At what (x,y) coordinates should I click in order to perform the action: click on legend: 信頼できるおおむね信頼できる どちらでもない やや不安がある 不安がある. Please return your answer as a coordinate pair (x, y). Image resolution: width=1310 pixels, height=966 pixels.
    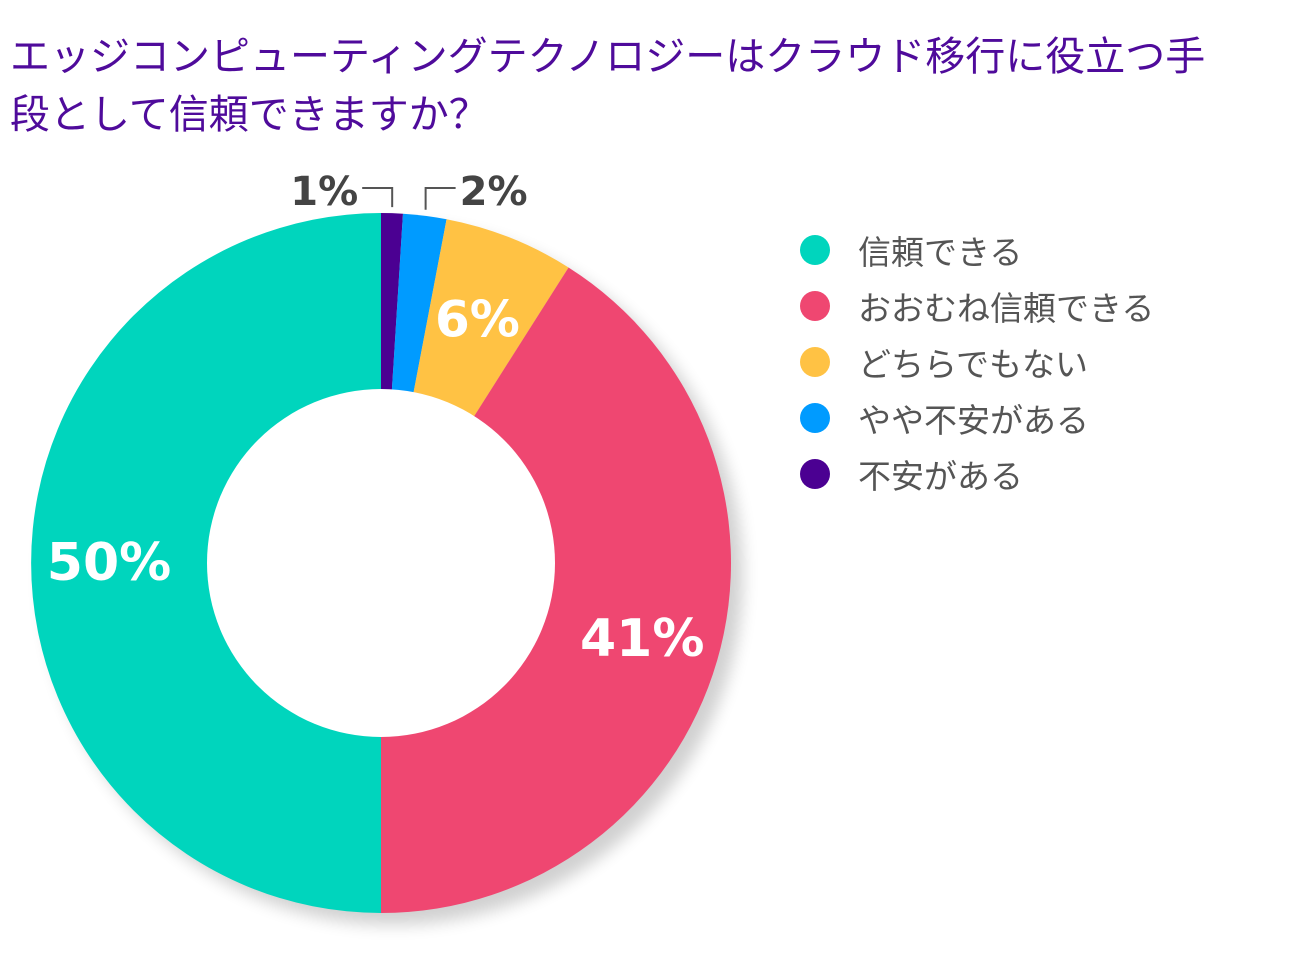
    Looking at the image, I should click on (977, 362).